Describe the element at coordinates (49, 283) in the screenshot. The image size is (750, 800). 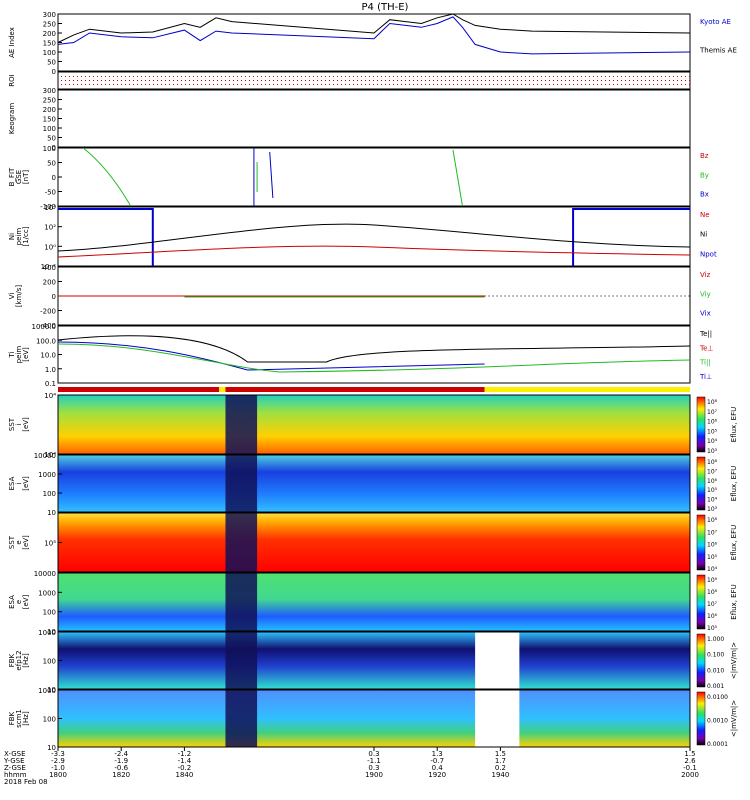
I see `ytick-label-vi: 200` at that location.